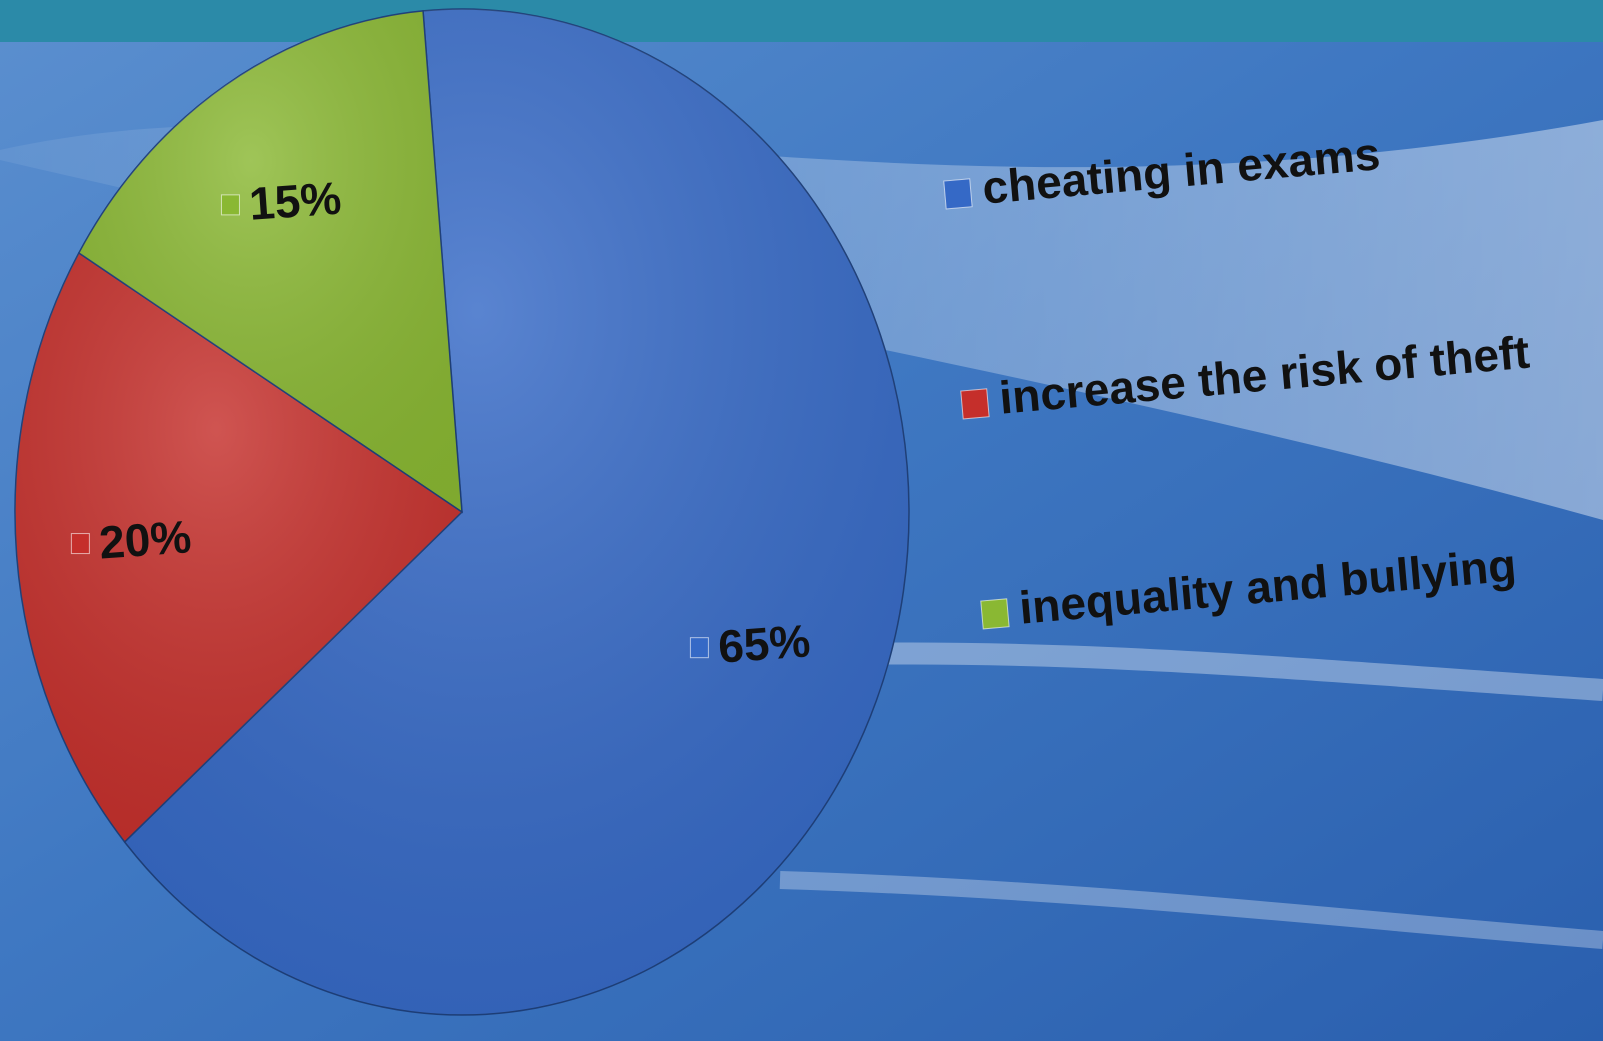 The height and width of the screenshot is (1041, 1603). Describe the element at coordinates (144, 539) in the screenshot. I see `data-label: 20%` at that location.